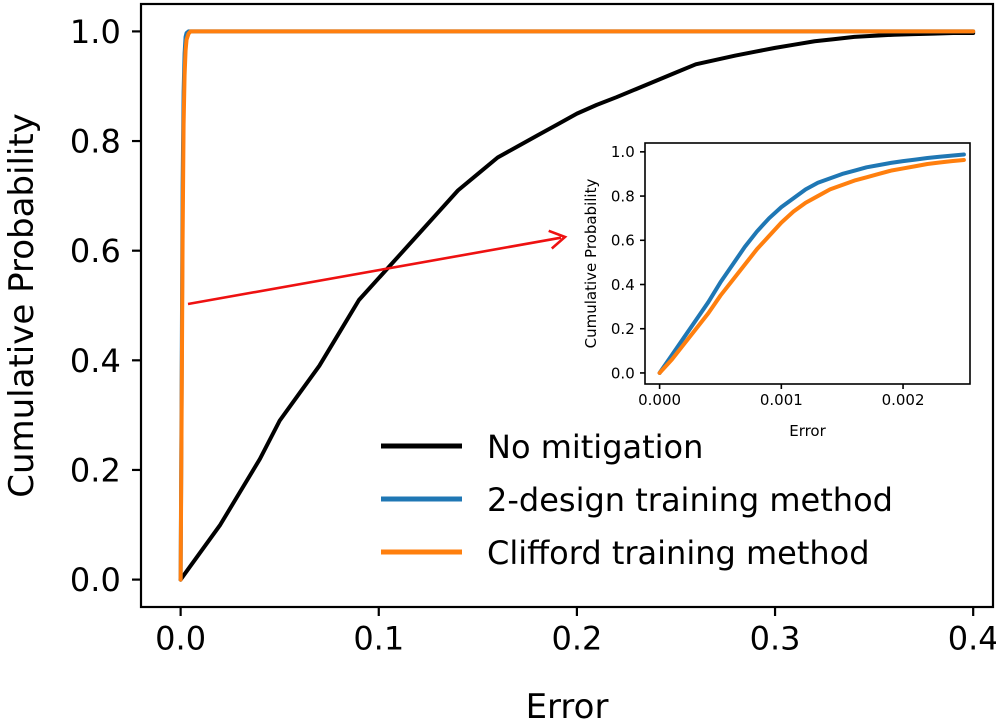  I want to click on inset-x-tick-label-2: 0.002, so click(903, 400).